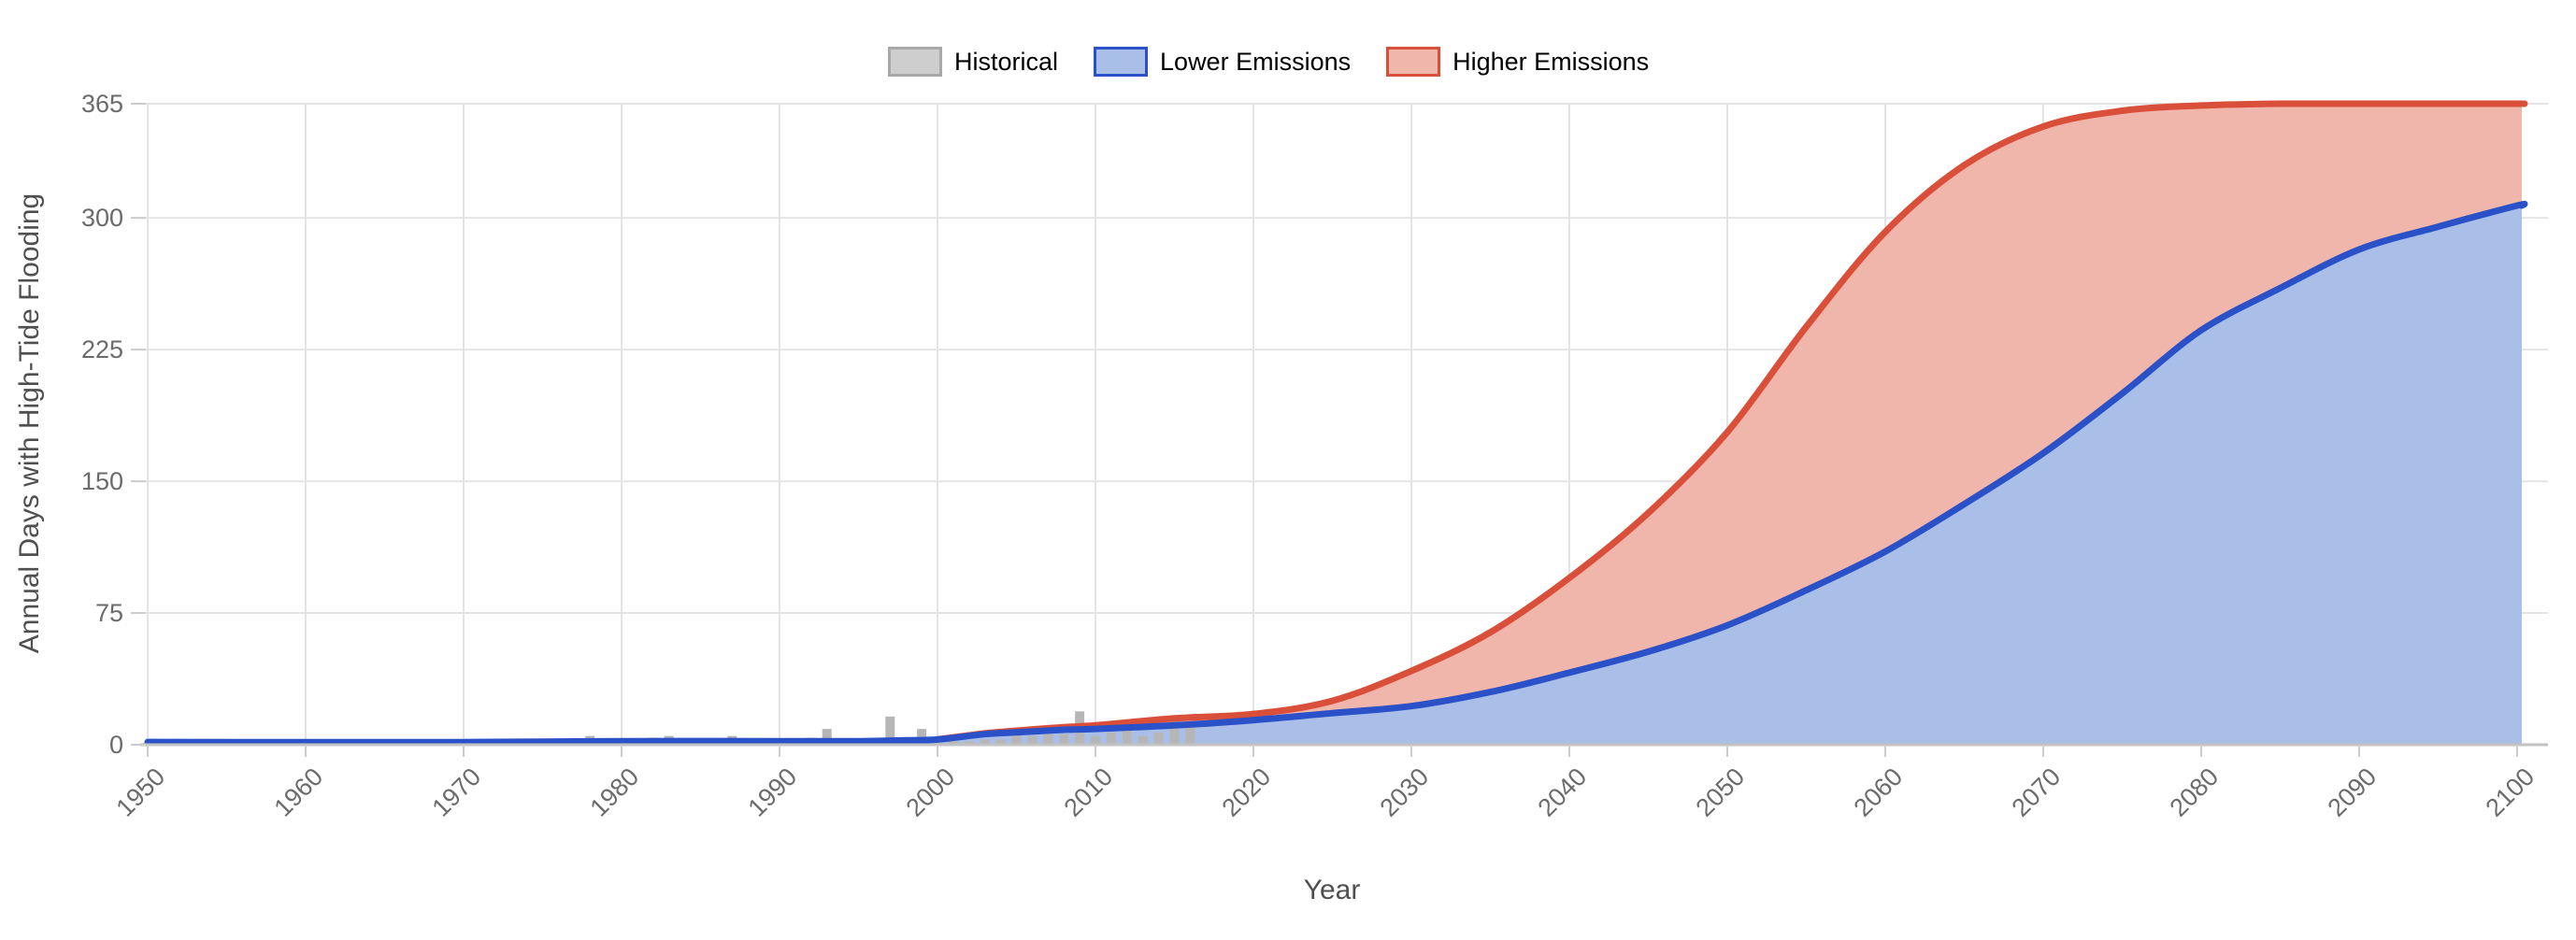 This screenshot has height=940, width=2576. Describe the element at coordinates (1121, 62) in the screenshot. I see `lower-emissions-swatch-icon` at that location.